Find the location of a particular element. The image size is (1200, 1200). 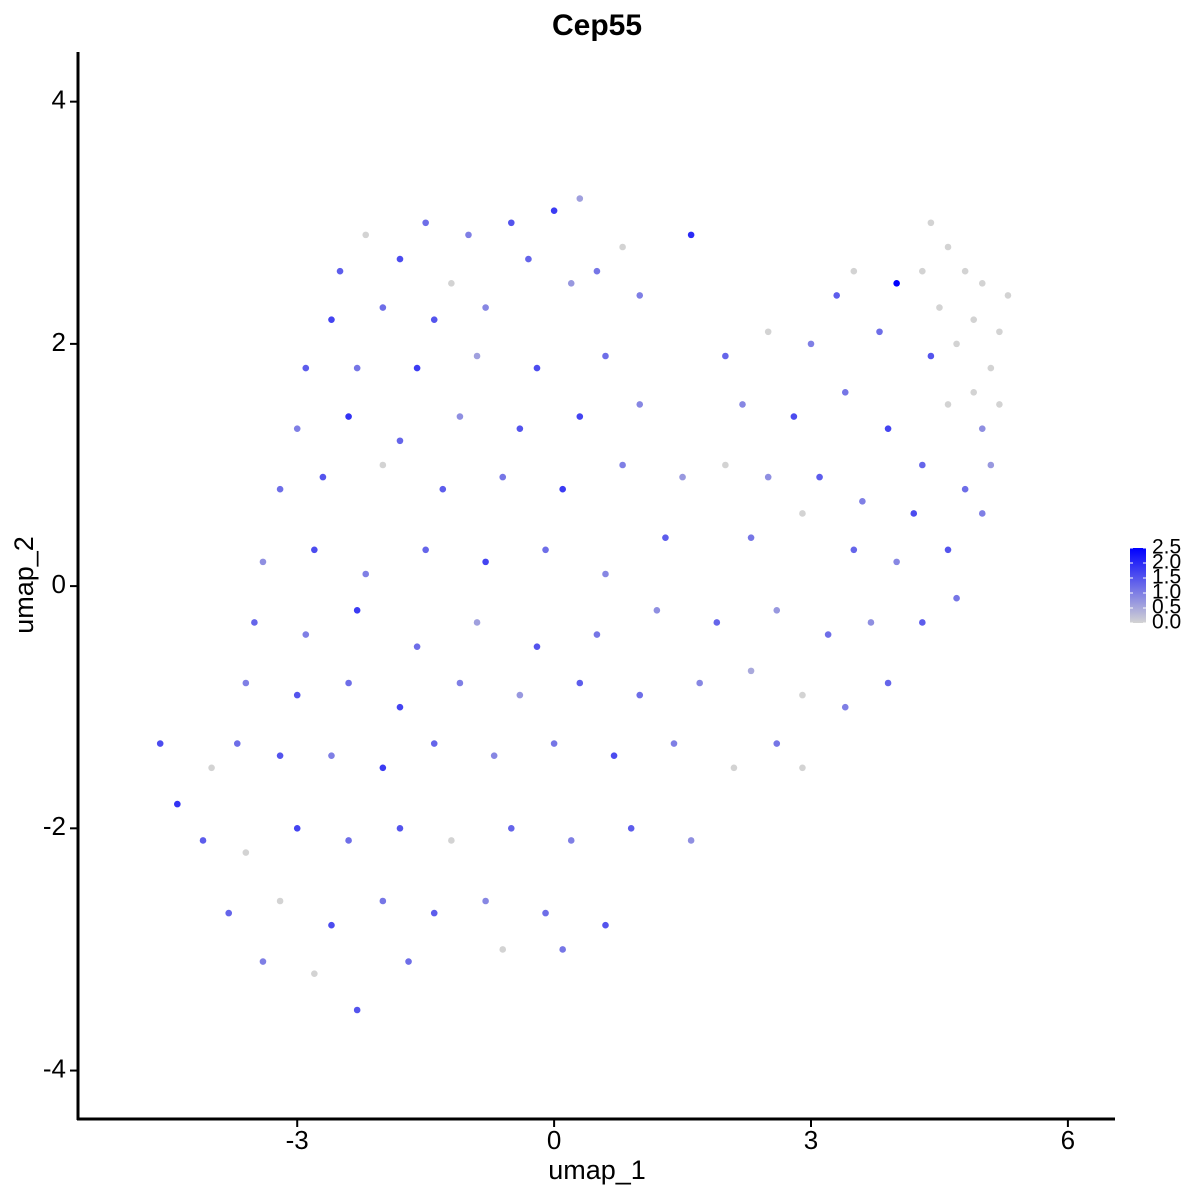

x-tick-label: 3 is located at coordinates (811, 1140).